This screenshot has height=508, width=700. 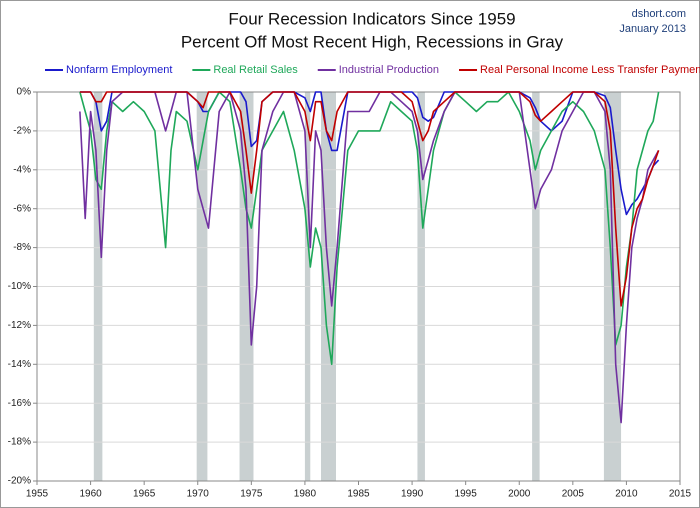 I want to click on x-tick-label: 1960, so click(x=90, y=494).